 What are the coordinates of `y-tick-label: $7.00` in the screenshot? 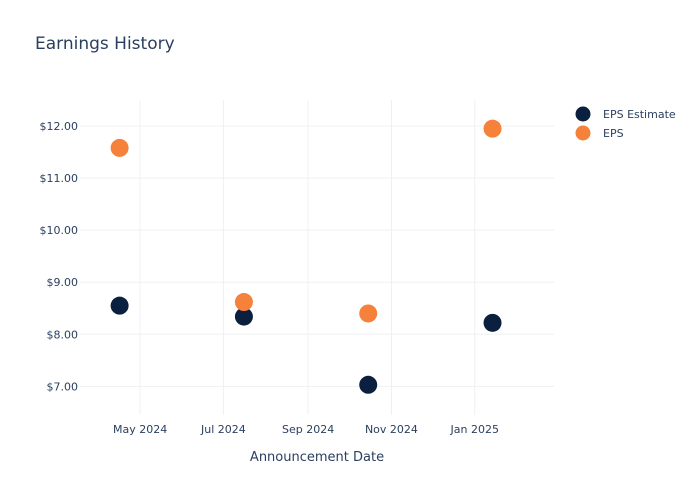 It's located at (63, 386).